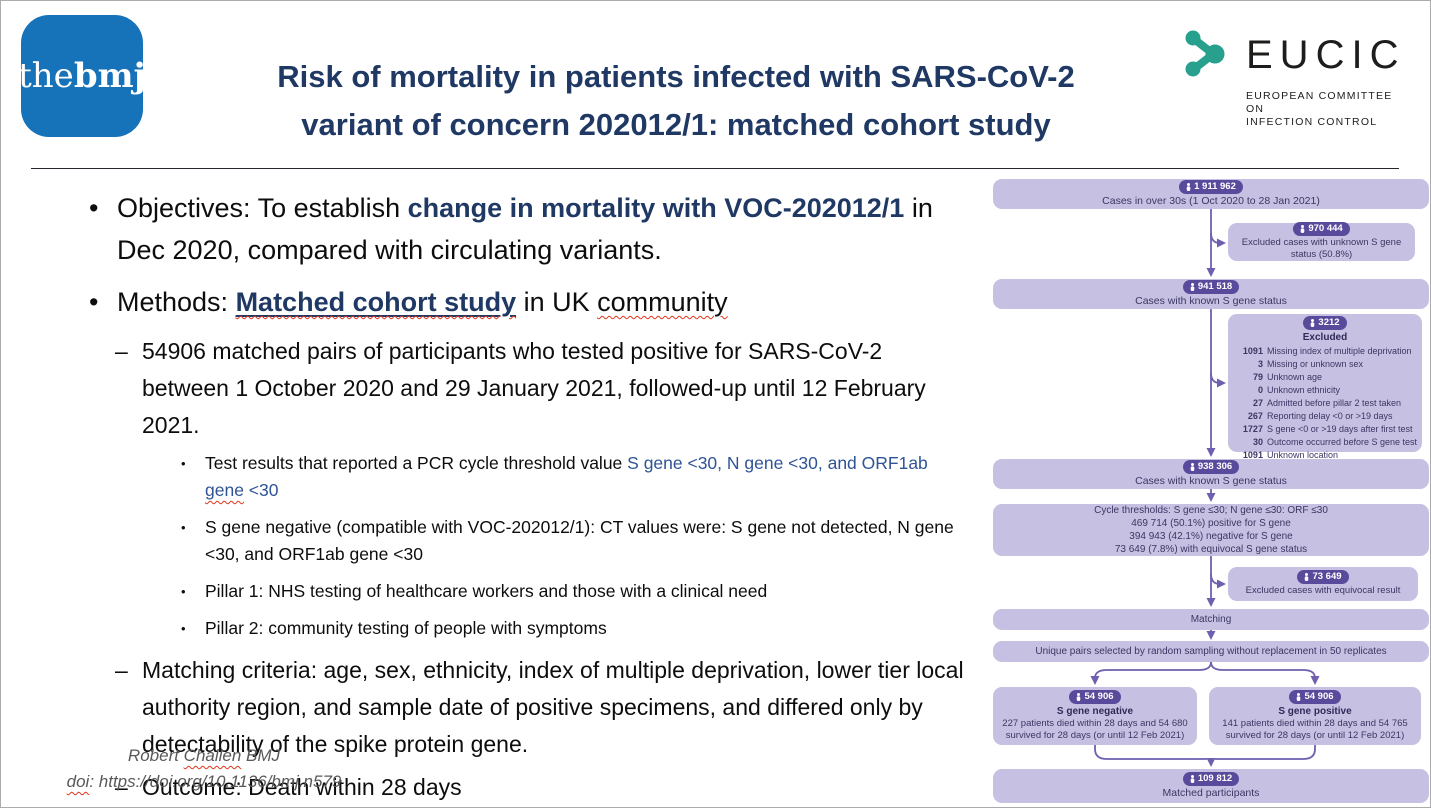 This screenshot has width=1431, height=808. I want to click on flow-count: 1 911 962, so click(1215, 186).